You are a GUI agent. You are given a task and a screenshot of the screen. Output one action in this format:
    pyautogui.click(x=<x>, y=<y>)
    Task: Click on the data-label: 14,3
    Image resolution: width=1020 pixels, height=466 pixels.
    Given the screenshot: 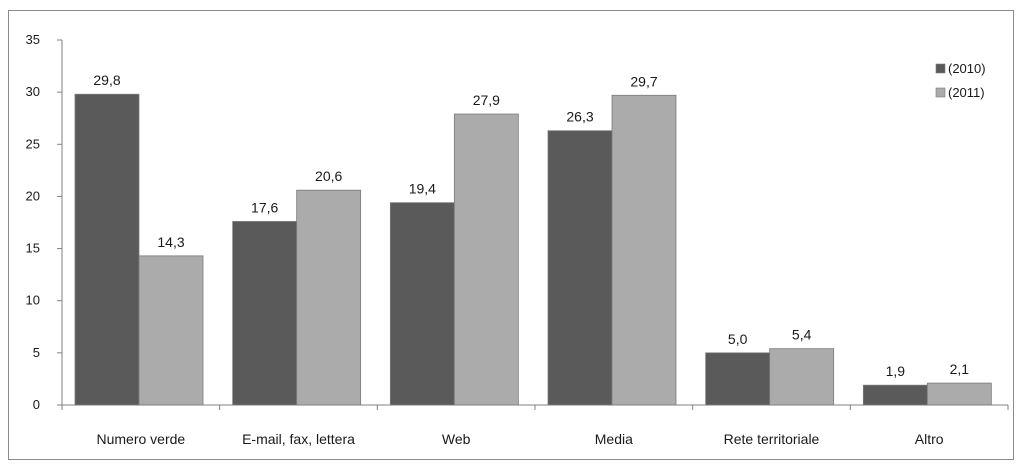 What is the action you would take?
    pyautogui.click(x=170, y=242)
    